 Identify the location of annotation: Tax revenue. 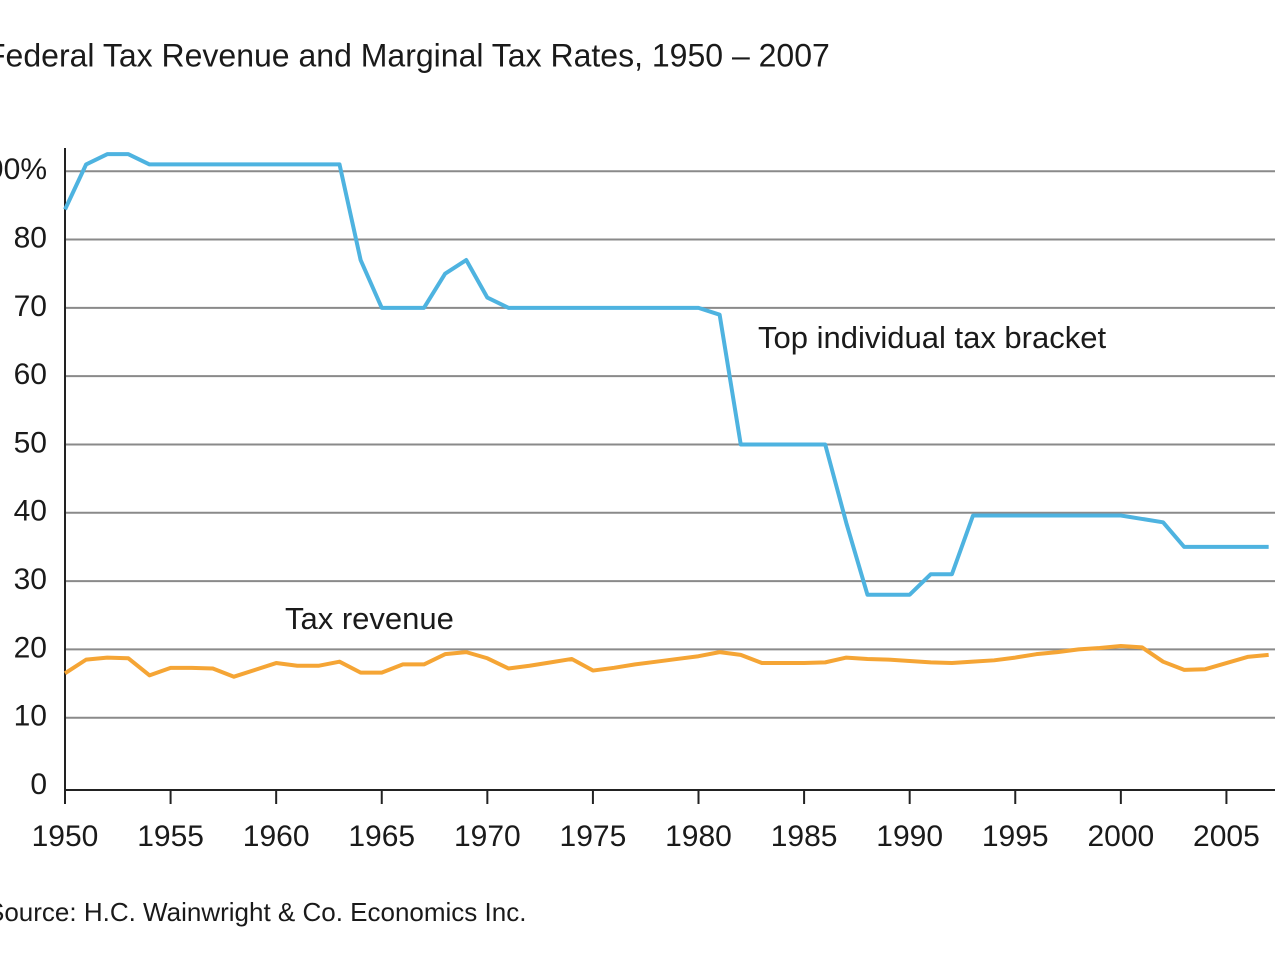
(369, 618).